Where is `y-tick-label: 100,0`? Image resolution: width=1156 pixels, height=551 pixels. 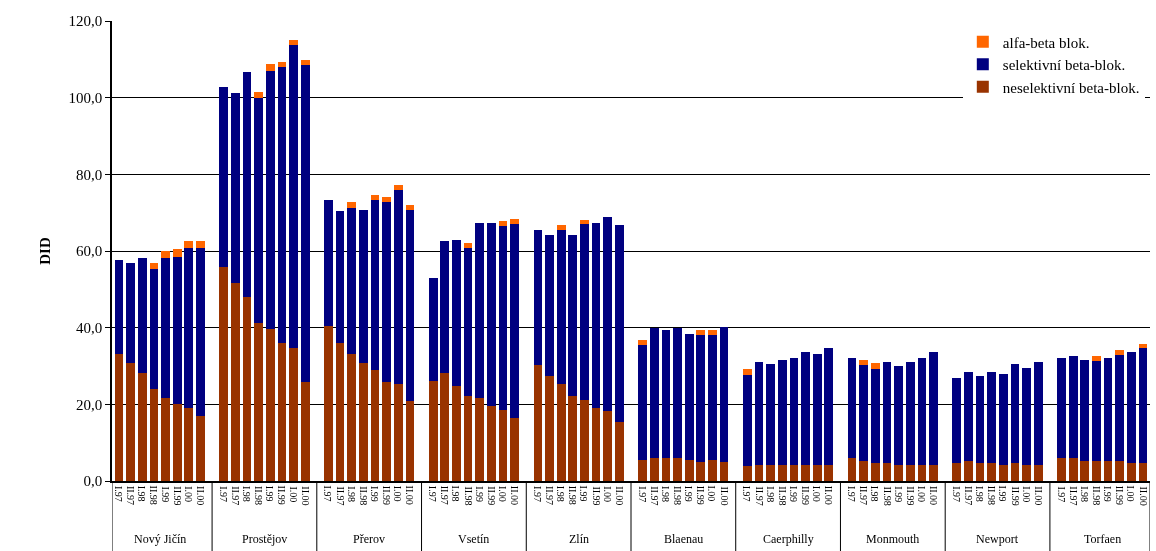
y-tick-label: 100,0 is located at coordinates (85, 97).